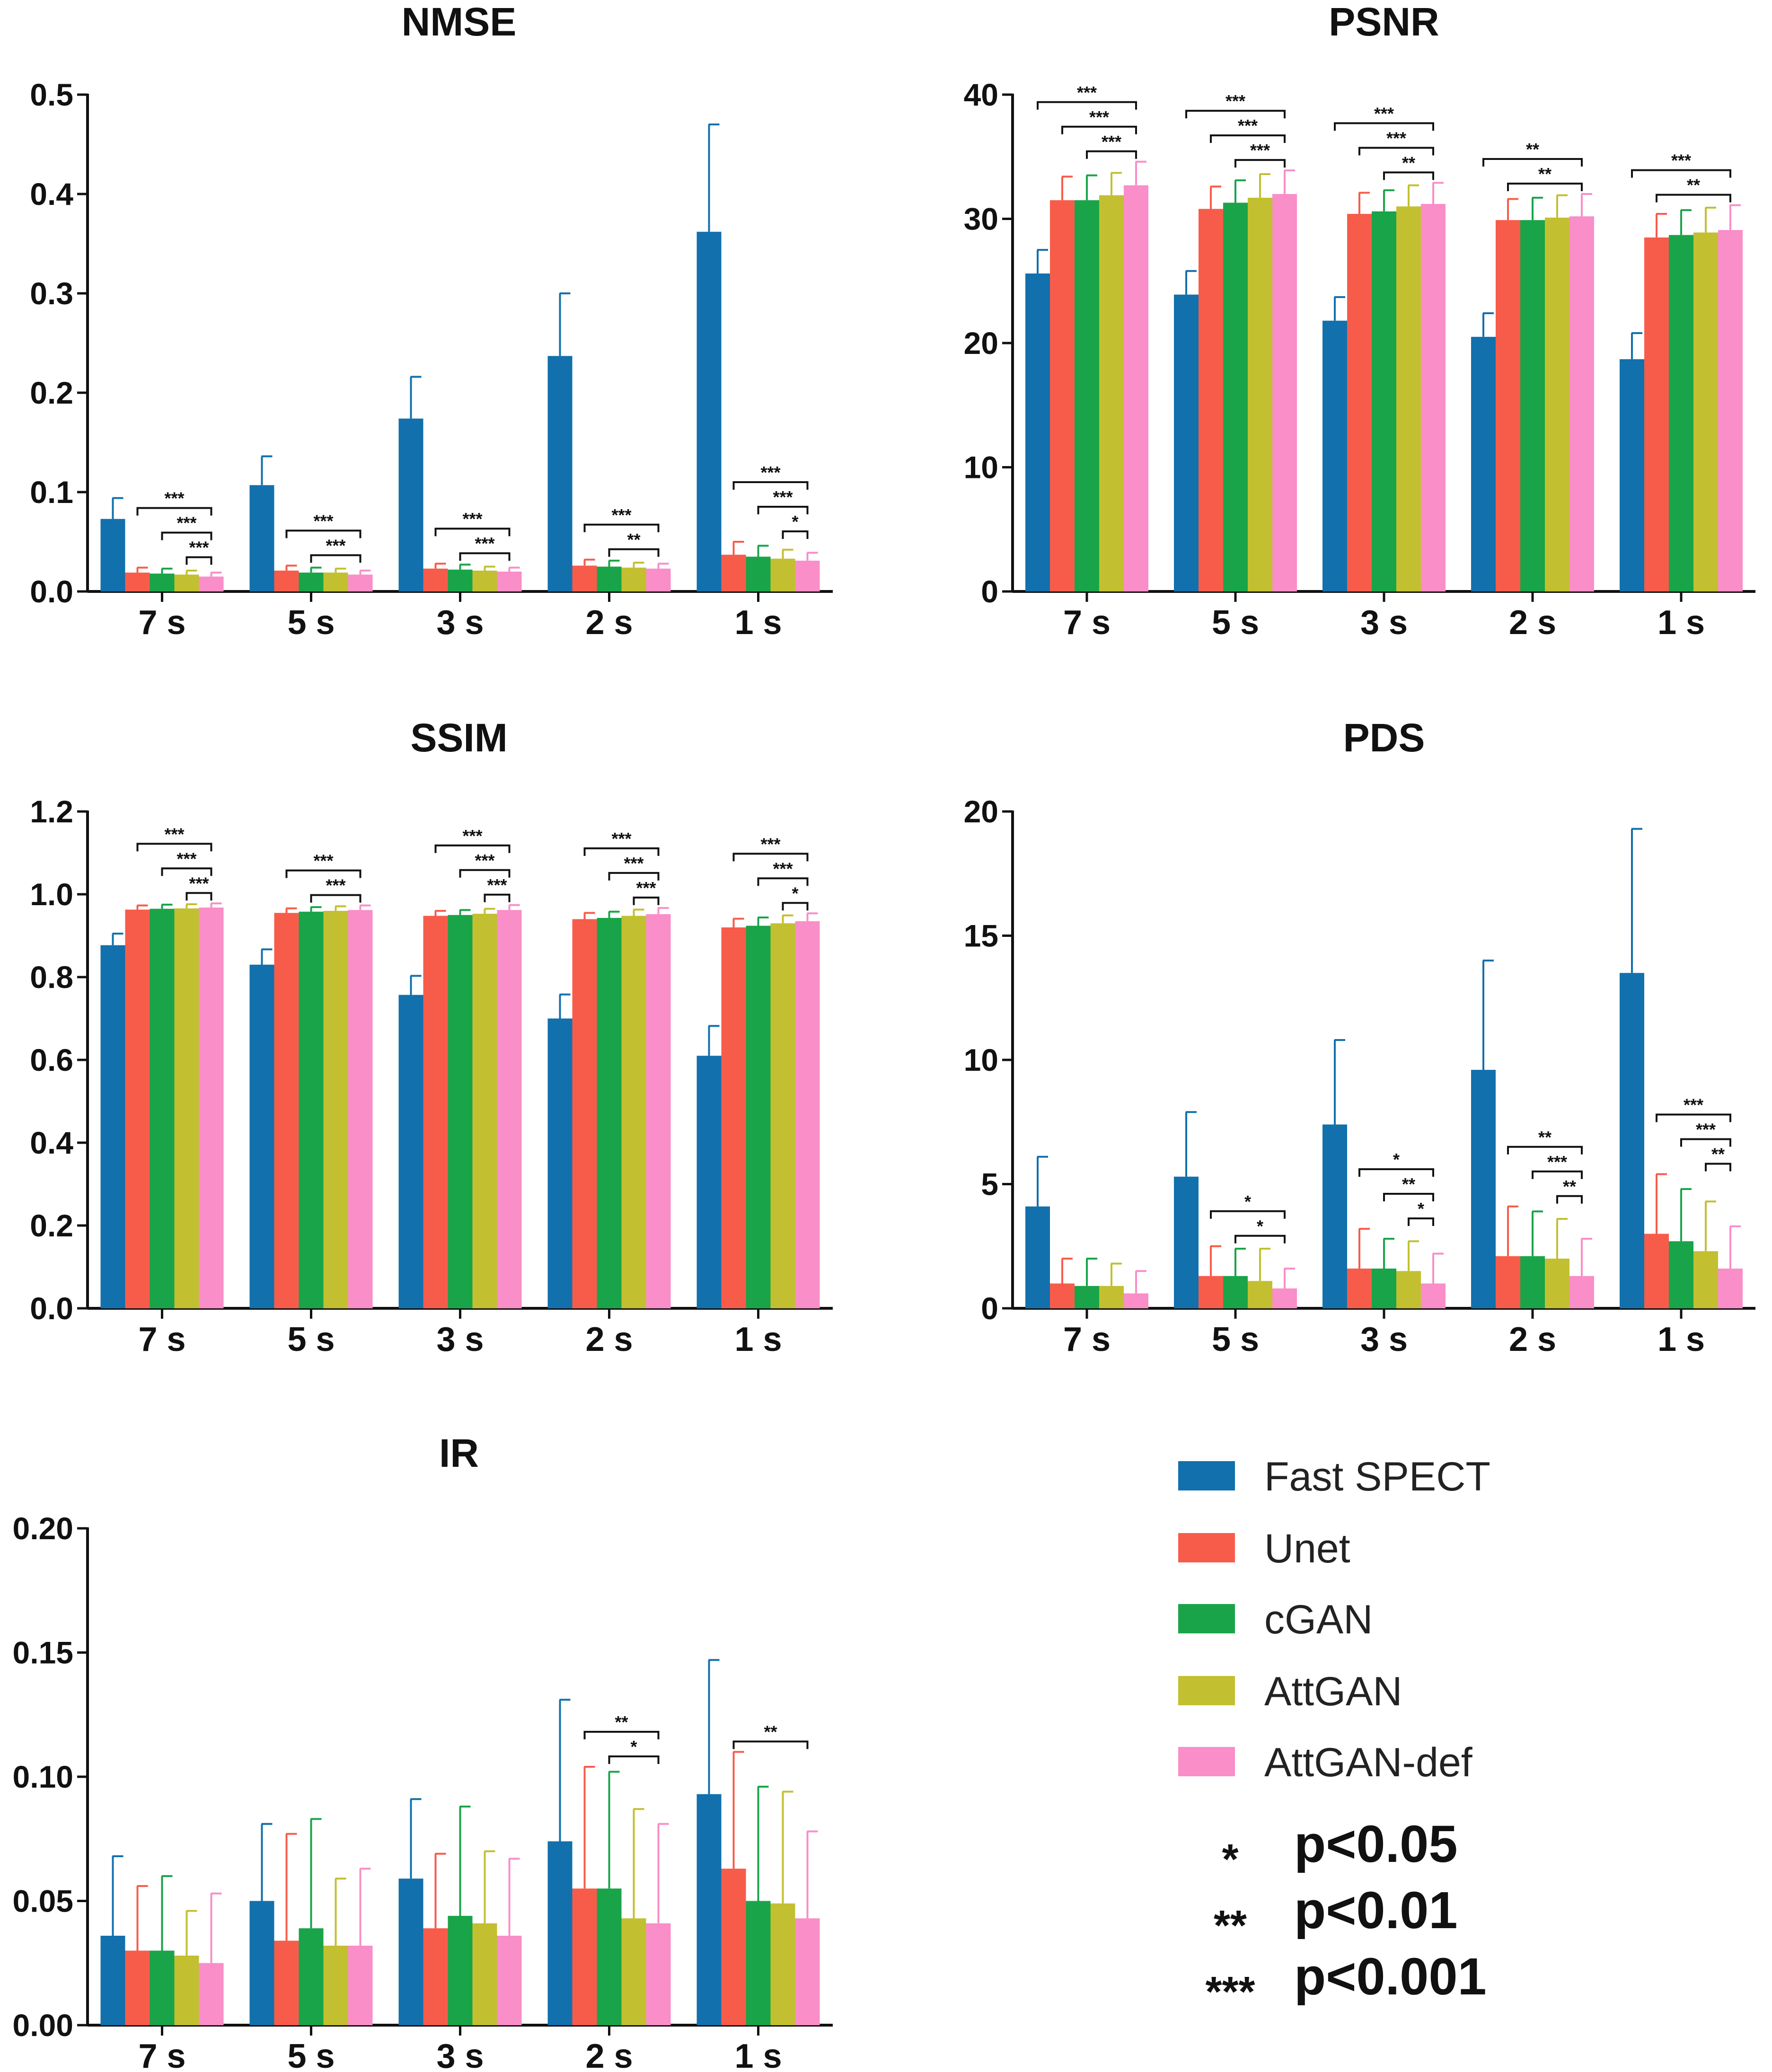 The image size is (1772, 2072). Describe the element at coordinates (336, 1109) in the screenshot. I see `bar-ssim-attgan` at that location.